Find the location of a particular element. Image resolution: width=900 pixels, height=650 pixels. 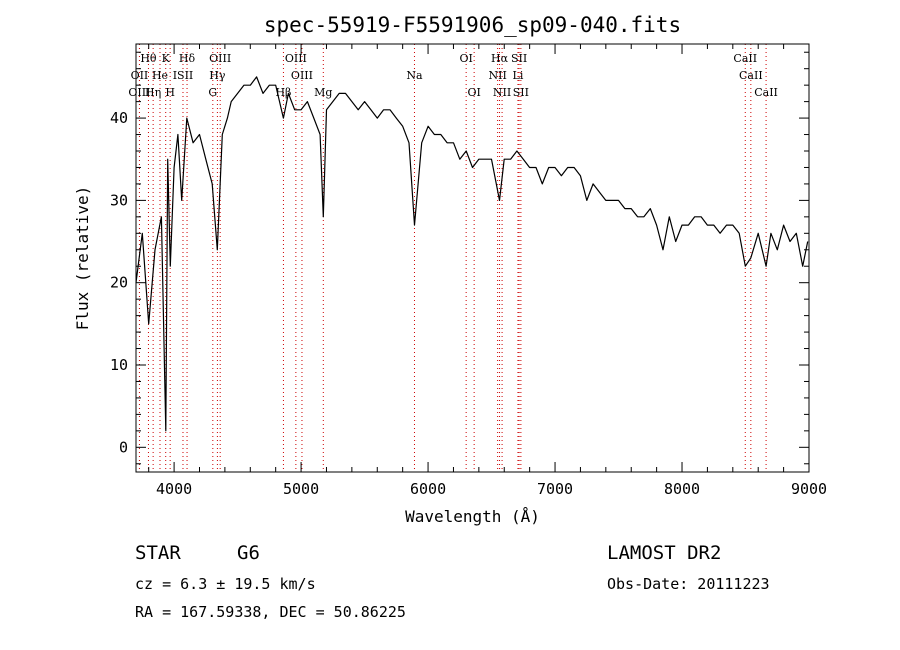

x-axis-label: Wavelength (Å) is located at coordinates (472, 516).